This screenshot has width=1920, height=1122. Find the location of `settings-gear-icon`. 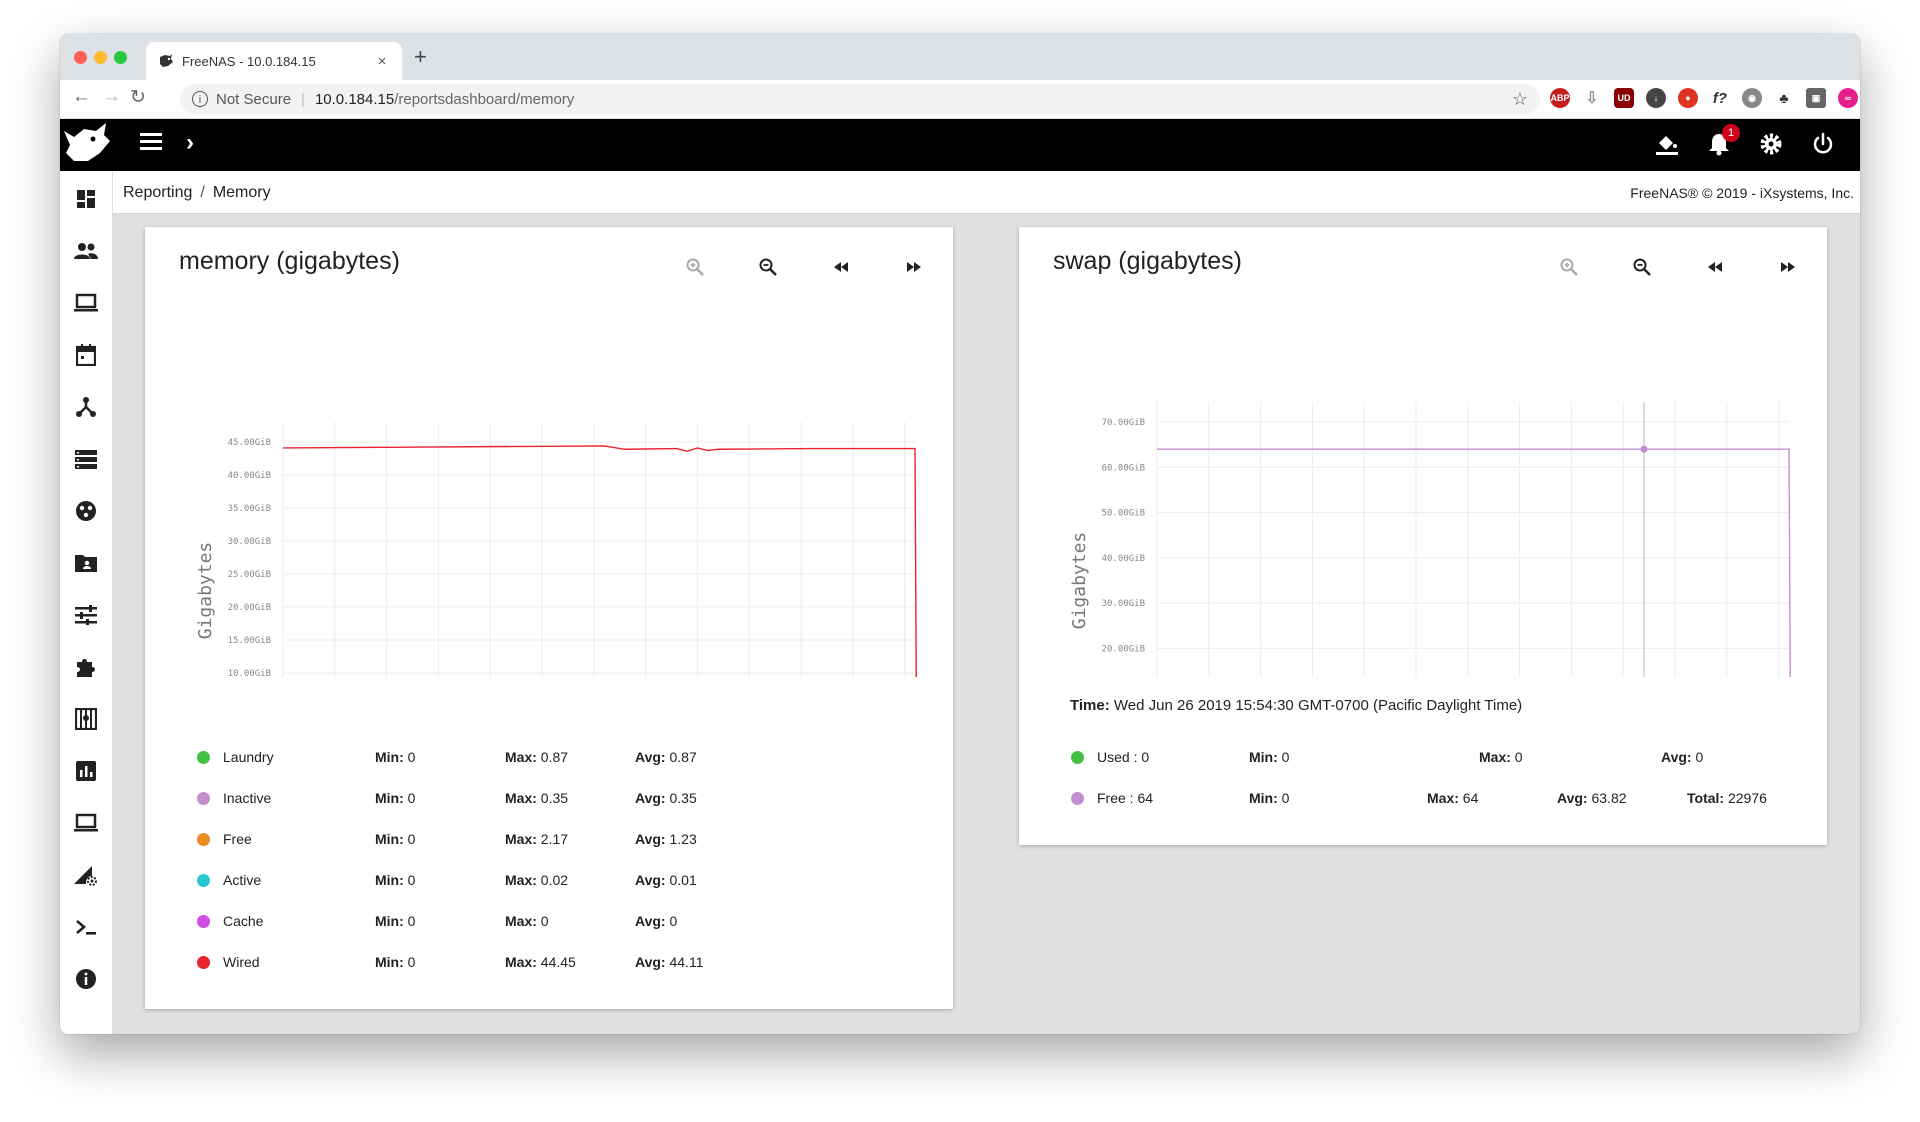

settings-gear-icon is located at coordinates (1771, 144).